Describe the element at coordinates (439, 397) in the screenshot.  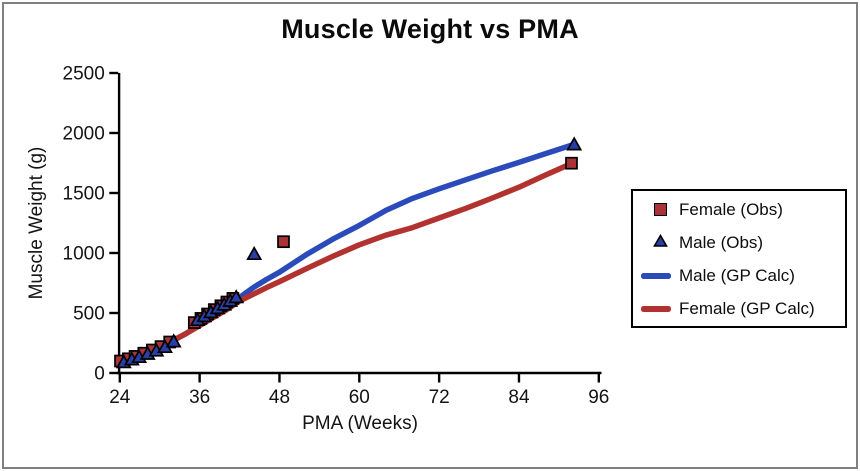
I see `x-tick-label: 72` at that location.